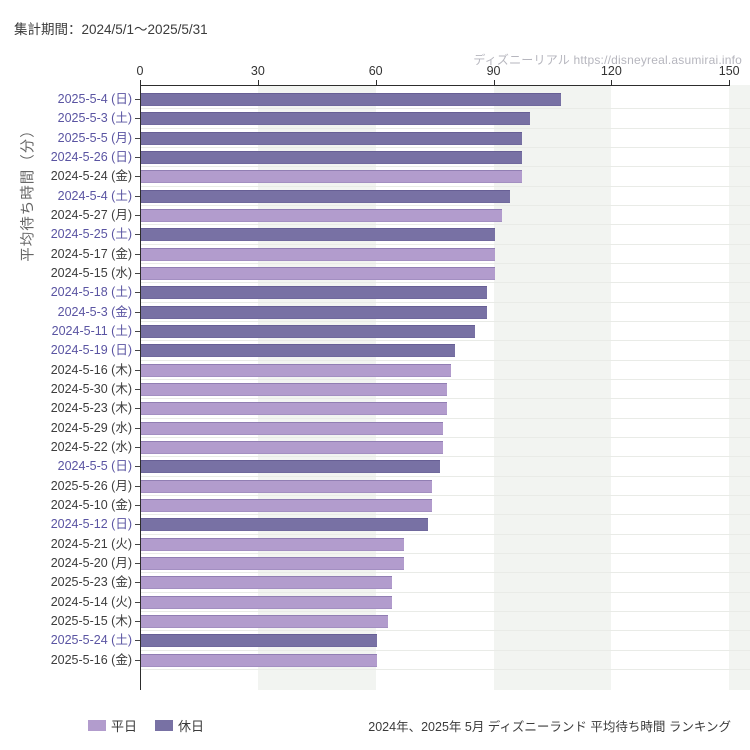  I want to click on x-tick-label: 120, so click(611, 71).